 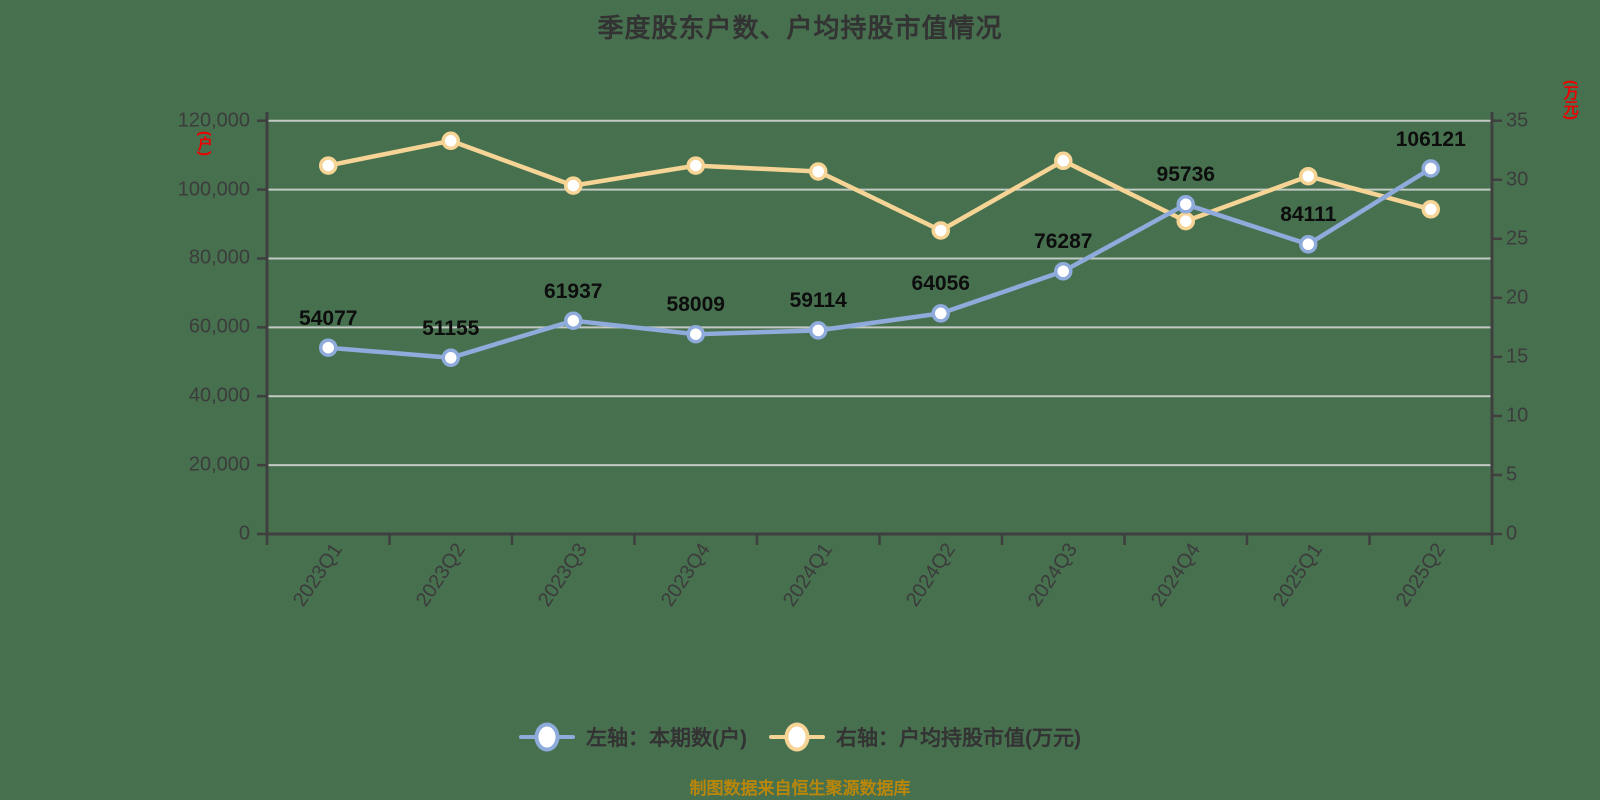 What do you see at coordinates (666, 738) in the screenshot?
I see `legend-label: 左轴：本期数(户)` at bounding box center [666, 738].